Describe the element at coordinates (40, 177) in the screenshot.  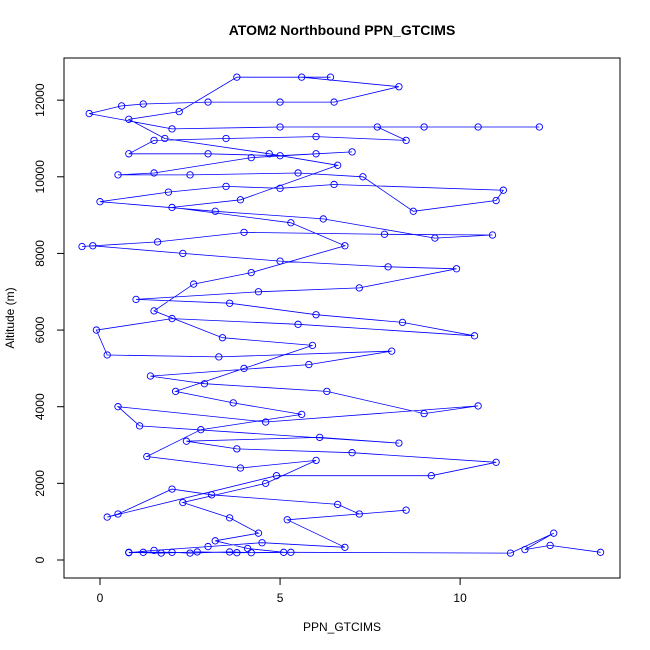
I see `y-tick-label: 10000` at that location.